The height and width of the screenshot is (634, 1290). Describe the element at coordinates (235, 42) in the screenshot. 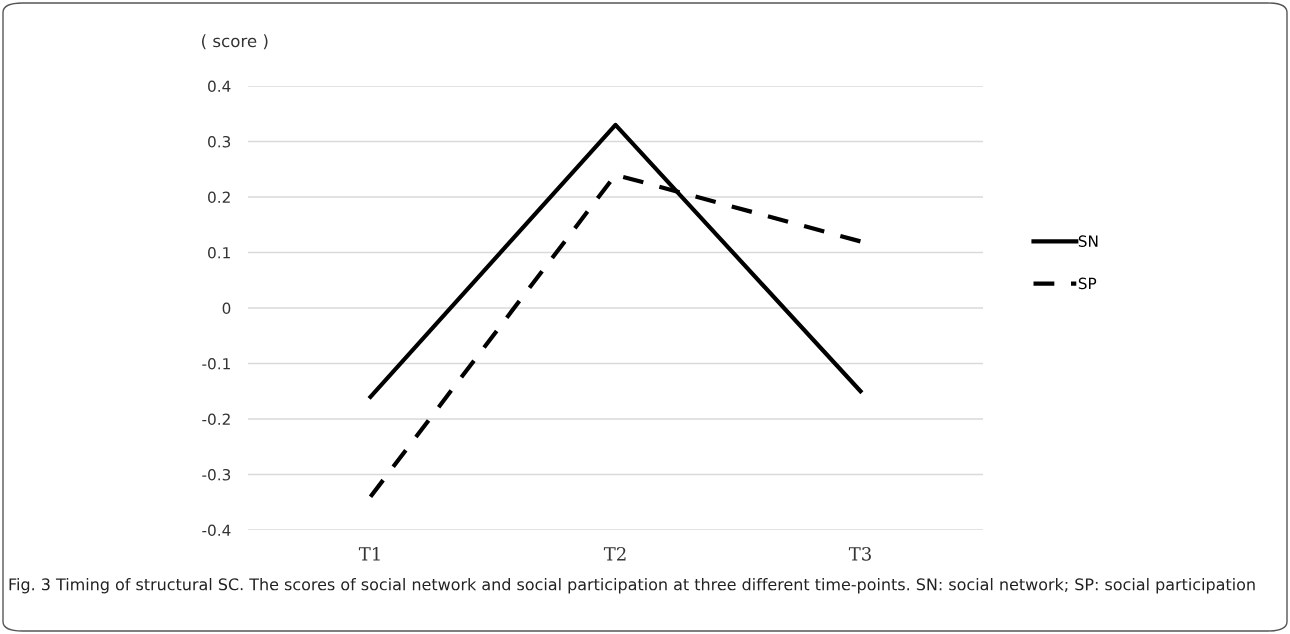

I see `y-axis-title: ( score )` at that location.